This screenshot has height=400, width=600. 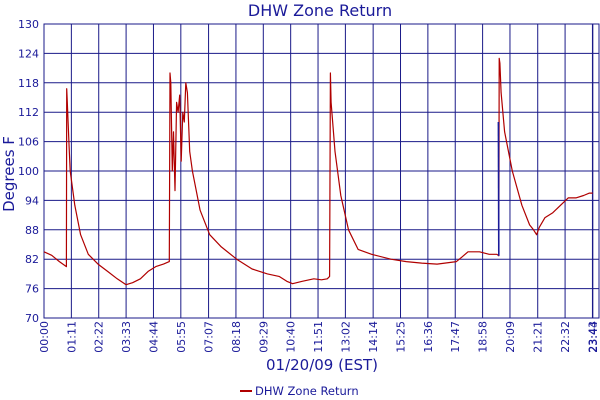 What do you see at coordinates (44, 337) in the screenshot?
I see `x-tick-label: 00:00` at bounding box center [44, 337].